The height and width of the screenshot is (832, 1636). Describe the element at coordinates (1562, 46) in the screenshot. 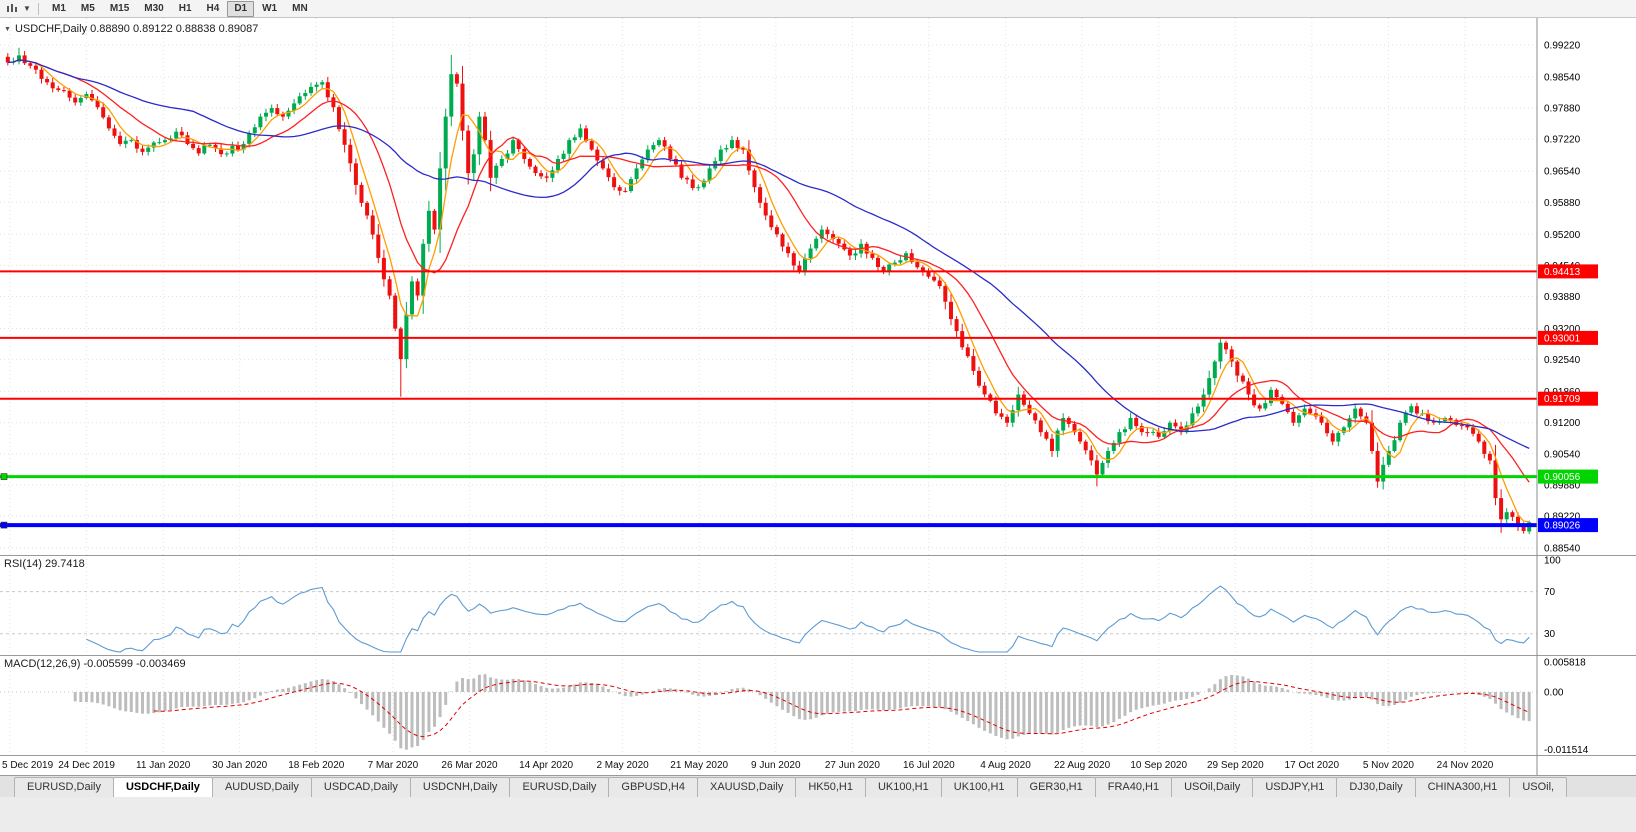

I see `svg-text: 0.99220` at that location.